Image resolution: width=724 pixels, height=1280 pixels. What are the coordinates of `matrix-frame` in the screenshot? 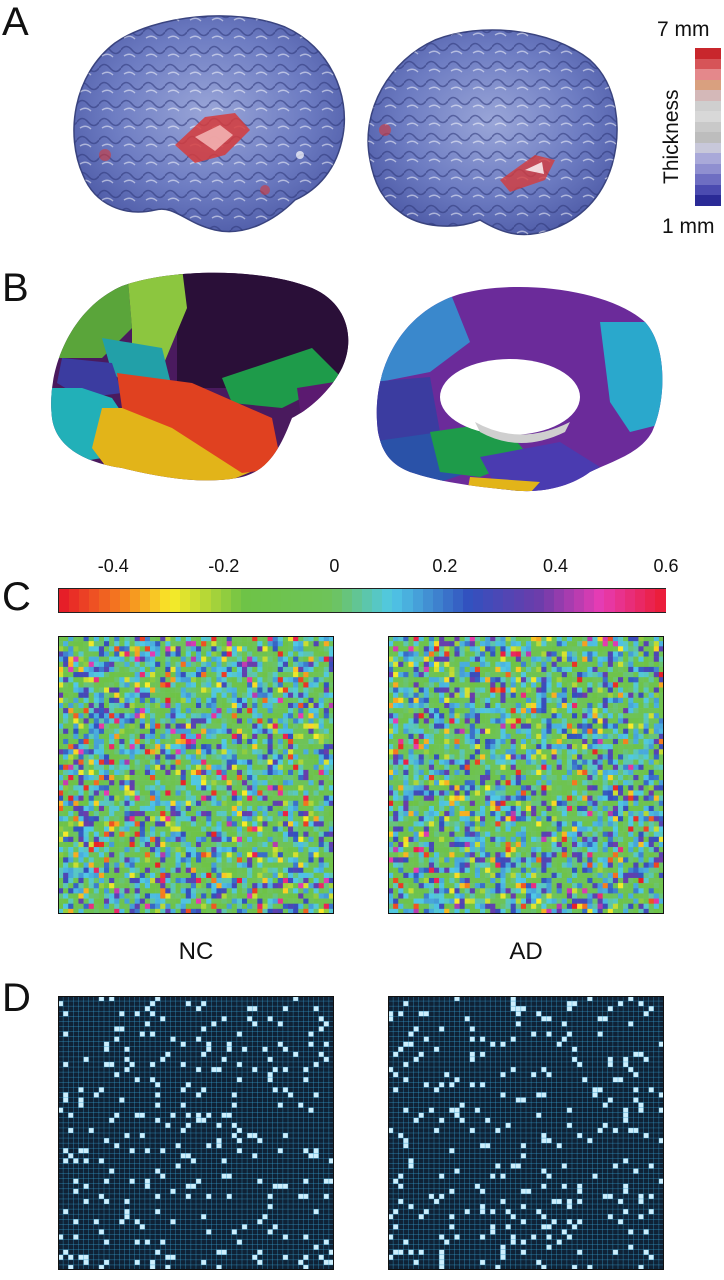 It's located at (196, 775).